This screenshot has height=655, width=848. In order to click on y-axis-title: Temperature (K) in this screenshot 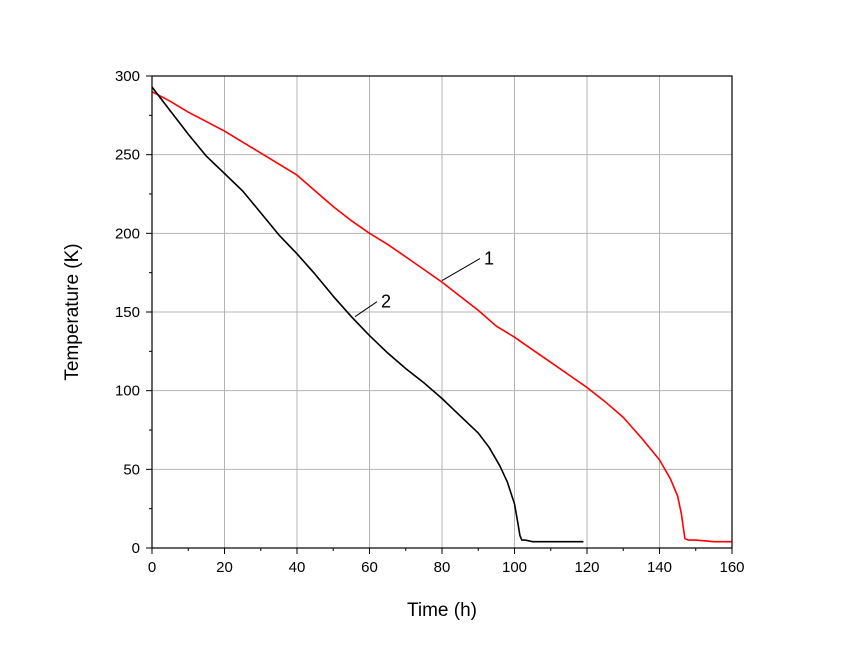, I will do `click(72, 311)`.